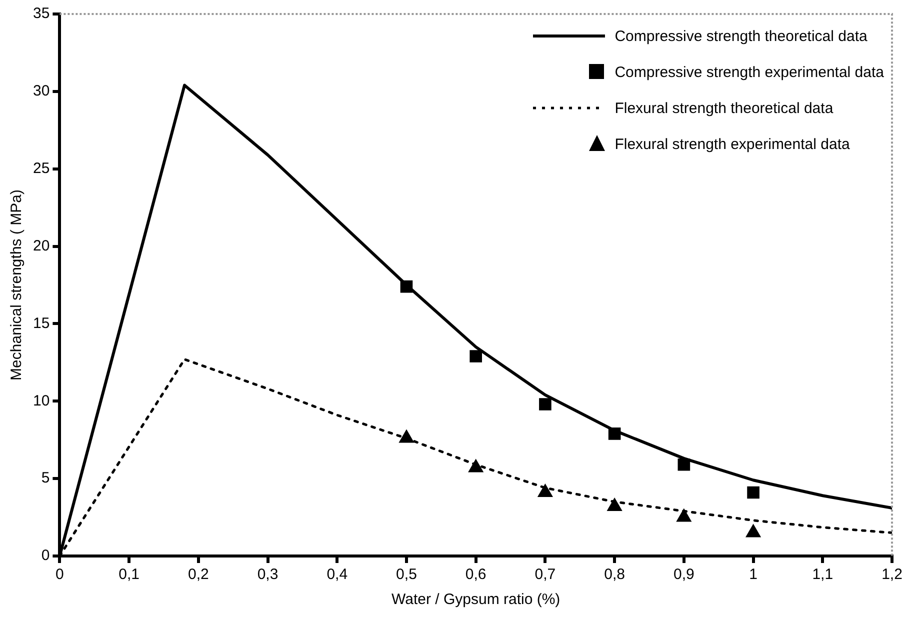 Image resolution: width=906 pixels, height=617 pixels. What do you see at coordinates (753, 575) in the screenshot?
I see `x-tick-label: 1` at bounding box center [753, 575].